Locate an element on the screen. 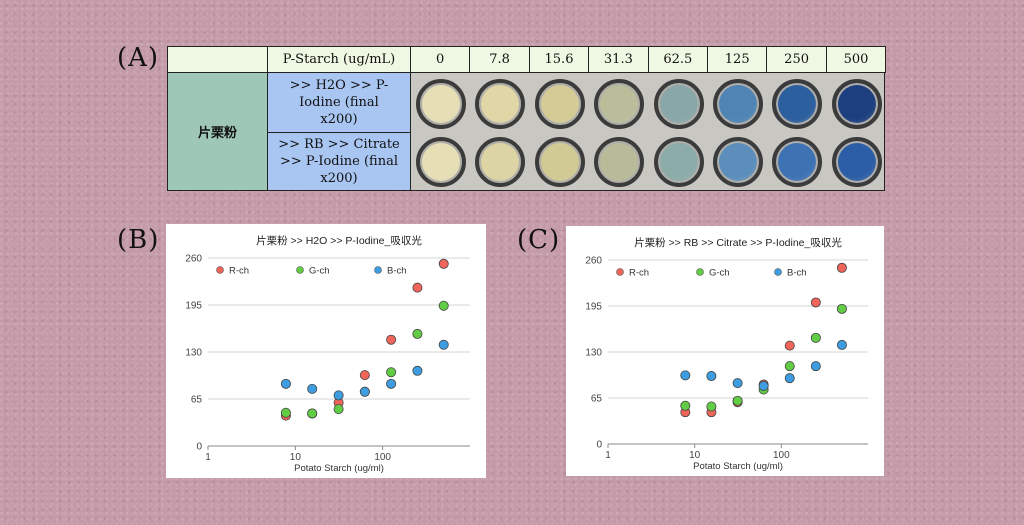 This screenshot has height=525, width=1024. concentration-header-label: P-Starch (ug/mL) is located at coordinates (339, 59).